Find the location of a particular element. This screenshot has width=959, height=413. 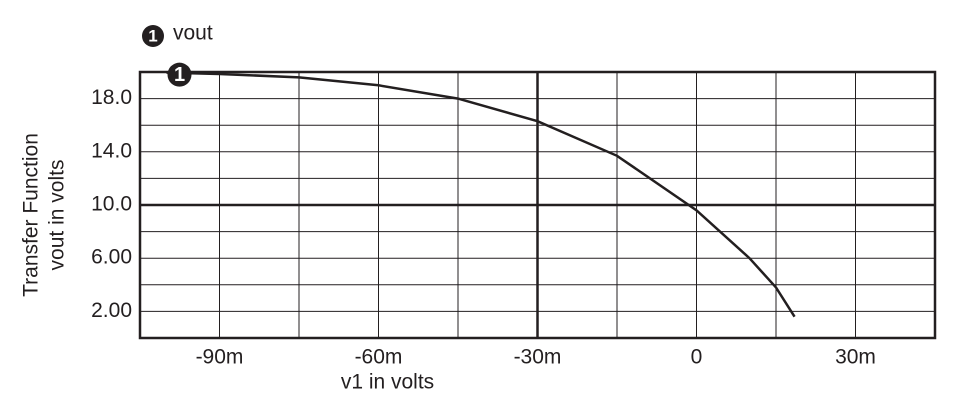

x-tick-label: -90m is located at coordinates (220, 357).